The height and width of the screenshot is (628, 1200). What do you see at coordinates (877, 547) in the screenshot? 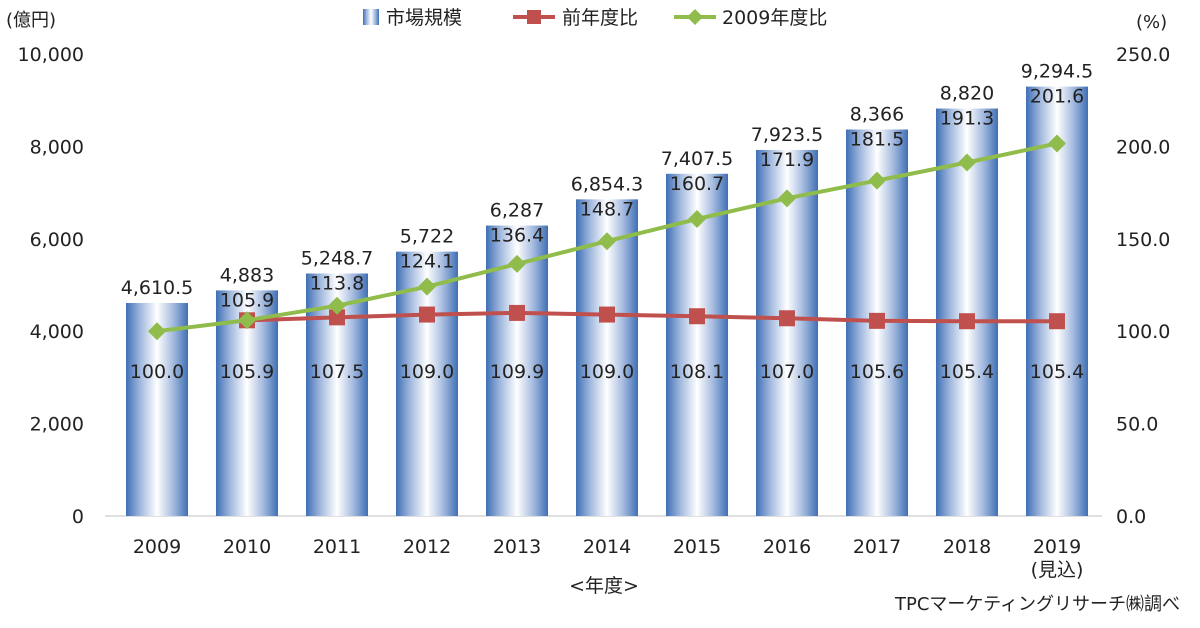
I see `x-tick-label: 2017` at bounding box center [877, 547].